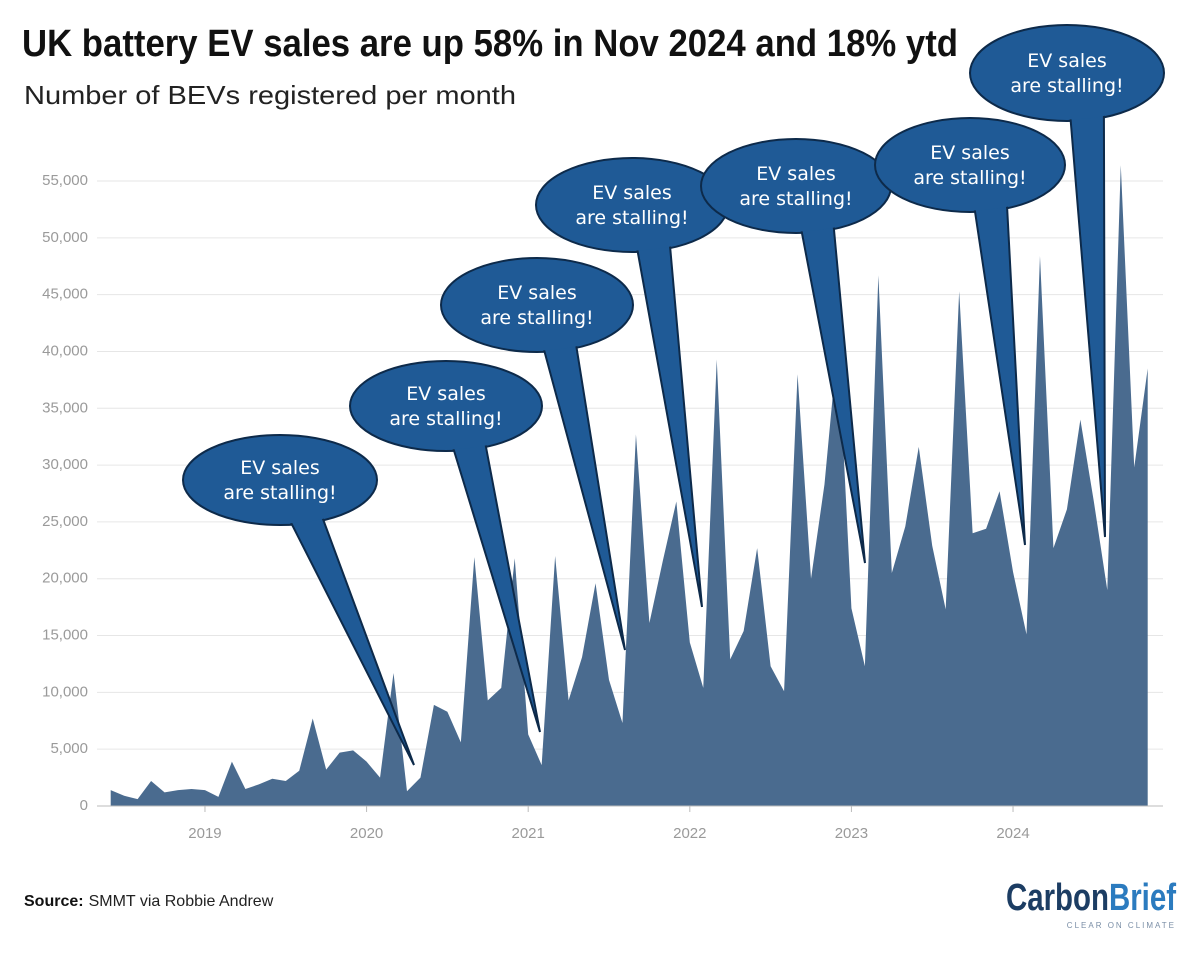 This screenshot has width=1200, height=956. Describe the element at coordinates (204, 833) in the screenshot. I see `x-tick-label: 2019` at that location.